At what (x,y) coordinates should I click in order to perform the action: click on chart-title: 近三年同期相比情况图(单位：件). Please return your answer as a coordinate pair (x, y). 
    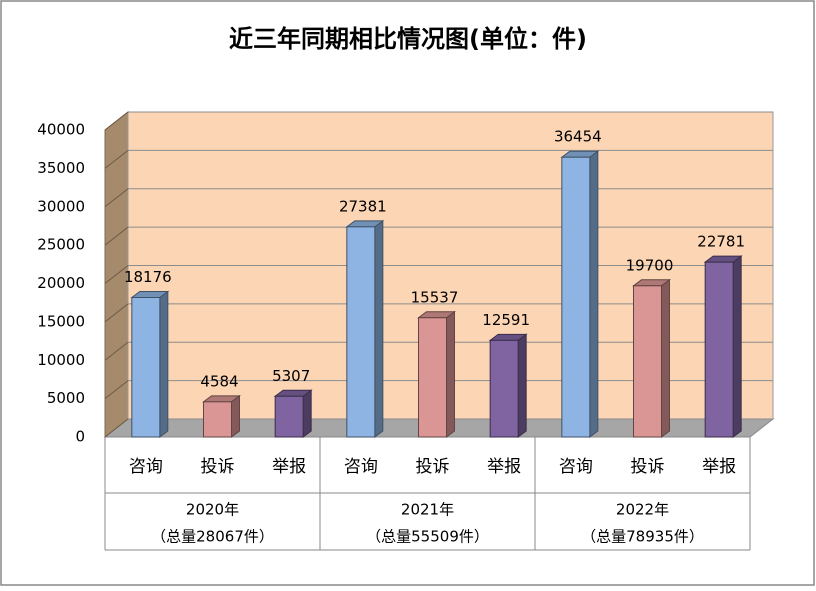
    Looking at the image, I should click on (408, 39).